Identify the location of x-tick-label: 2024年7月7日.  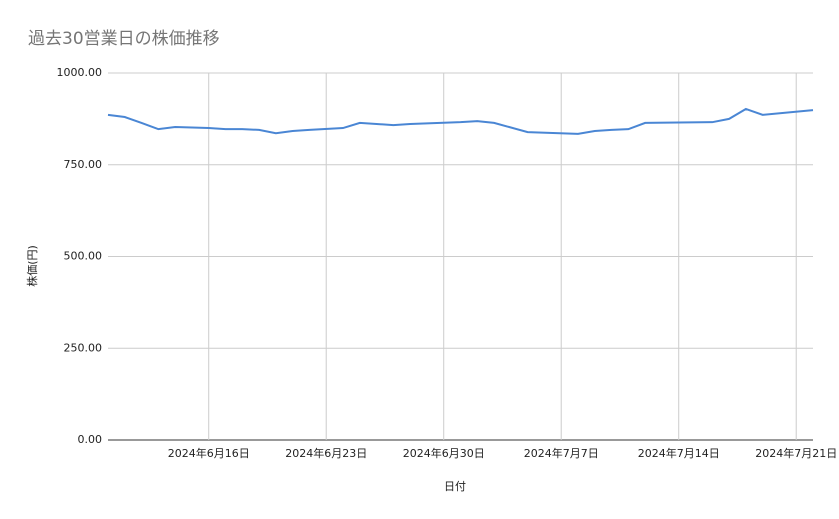
(561, 453).